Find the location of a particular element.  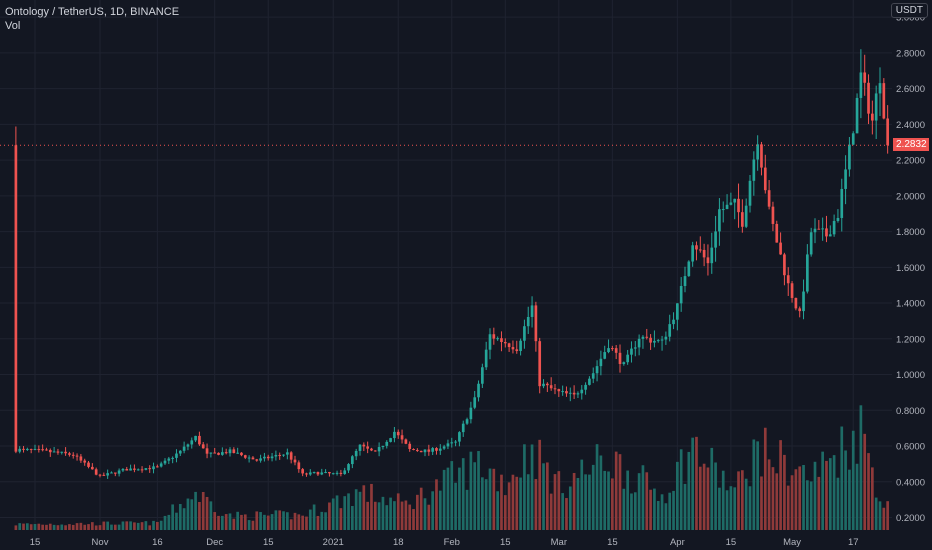

price-tick-label: 1.6000 is located at coordinates (910, 268).